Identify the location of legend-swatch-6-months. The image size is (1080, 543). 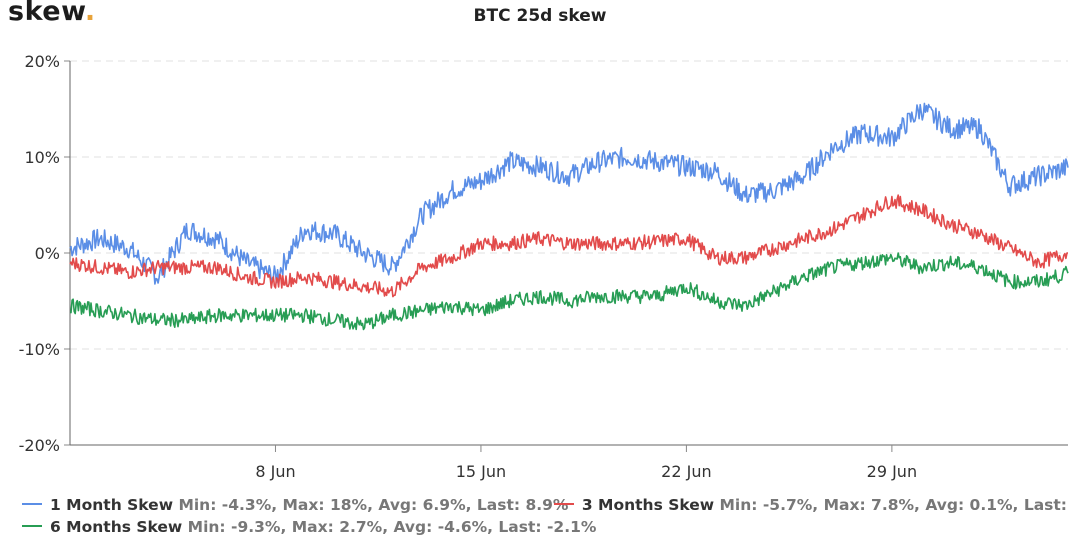
(32, 525).